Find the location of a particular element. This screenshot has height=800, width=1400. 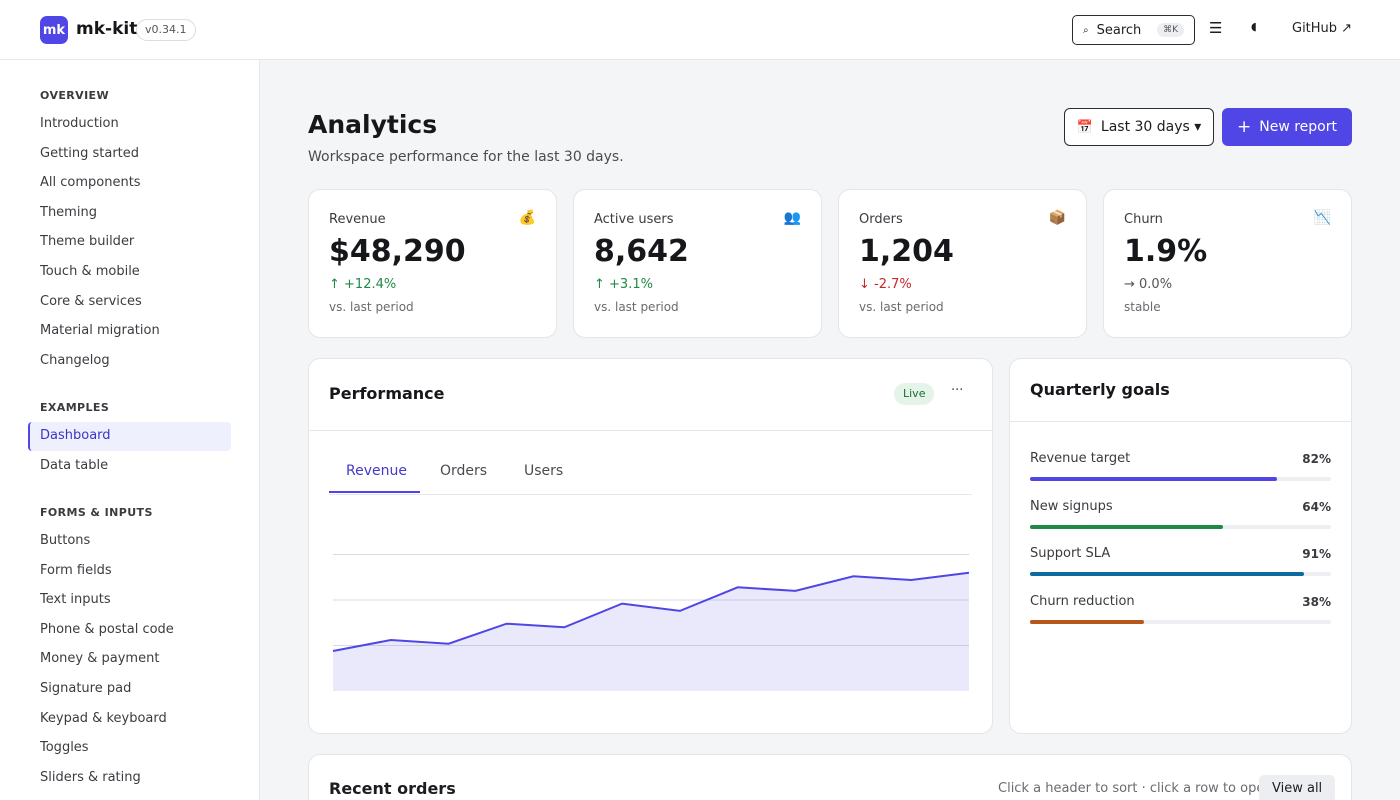

sidebar-item-signature-pad: Signature pad is located at coordinates (86, 688).